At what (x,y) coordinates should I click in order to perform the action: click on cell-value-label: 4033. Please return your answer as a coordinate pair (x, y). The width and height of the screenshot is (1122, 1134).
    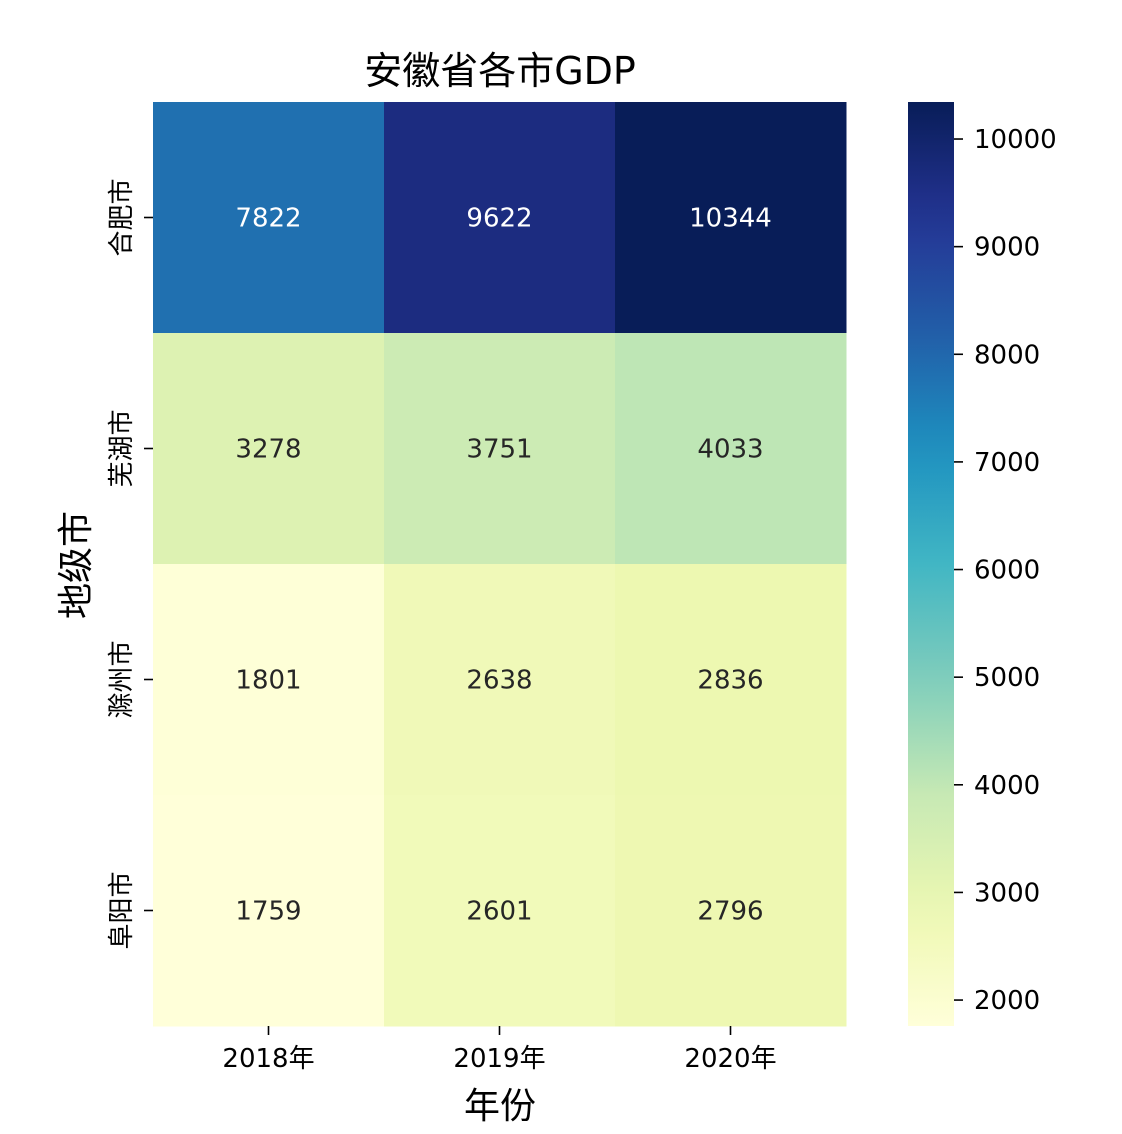
    Looking at the image, I should click on (730, 450).